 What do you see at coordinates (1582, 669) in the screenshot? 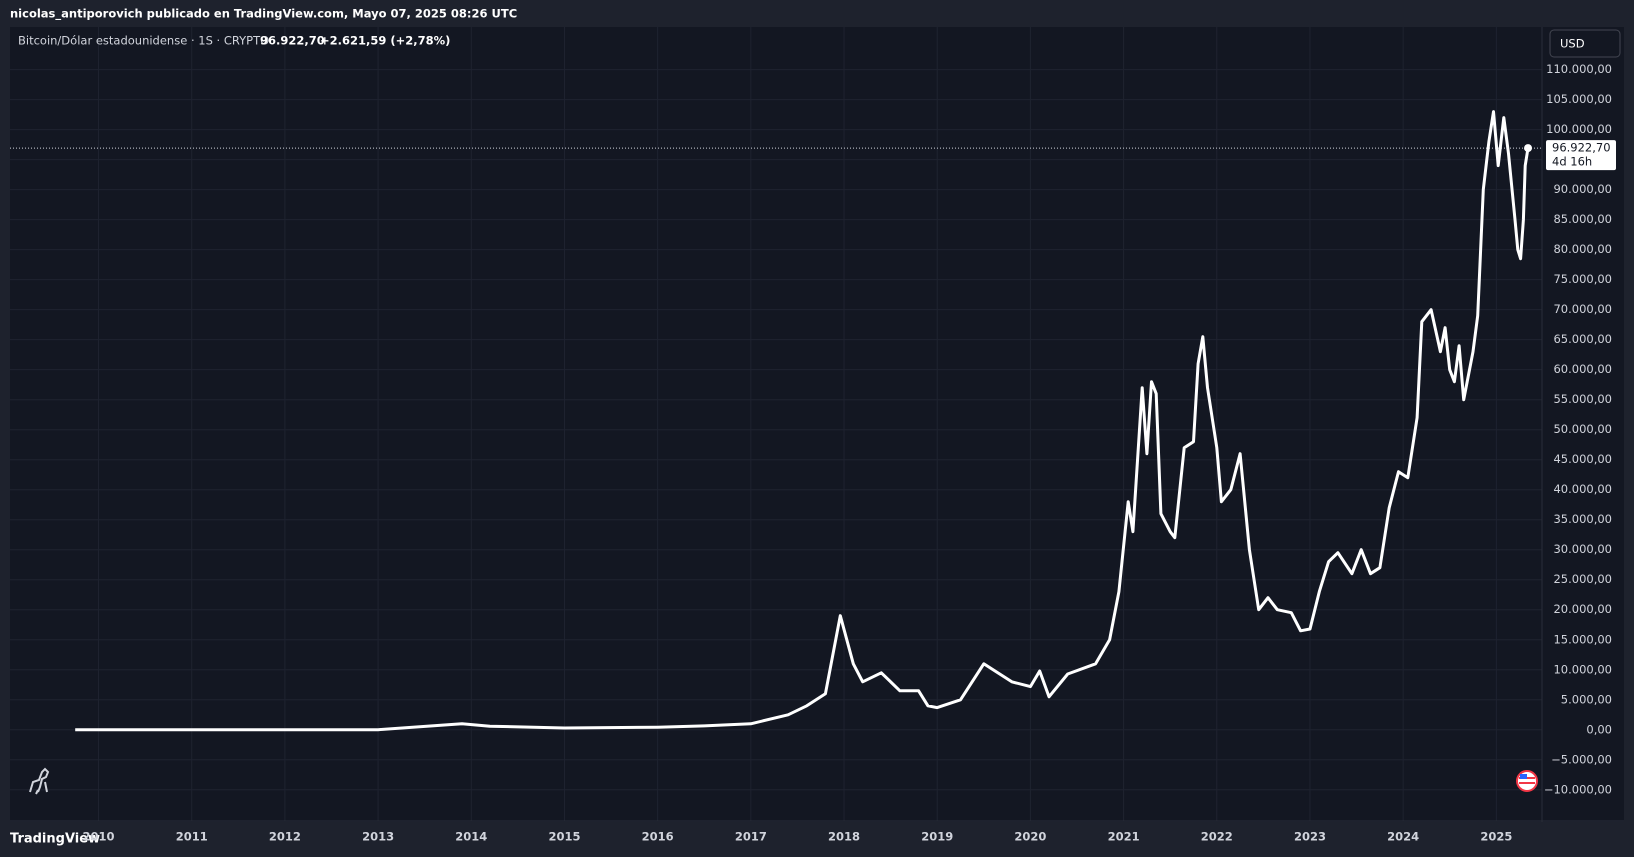
I see `y-tick-label: 10.000,00` at bounding box center [1582, 669].